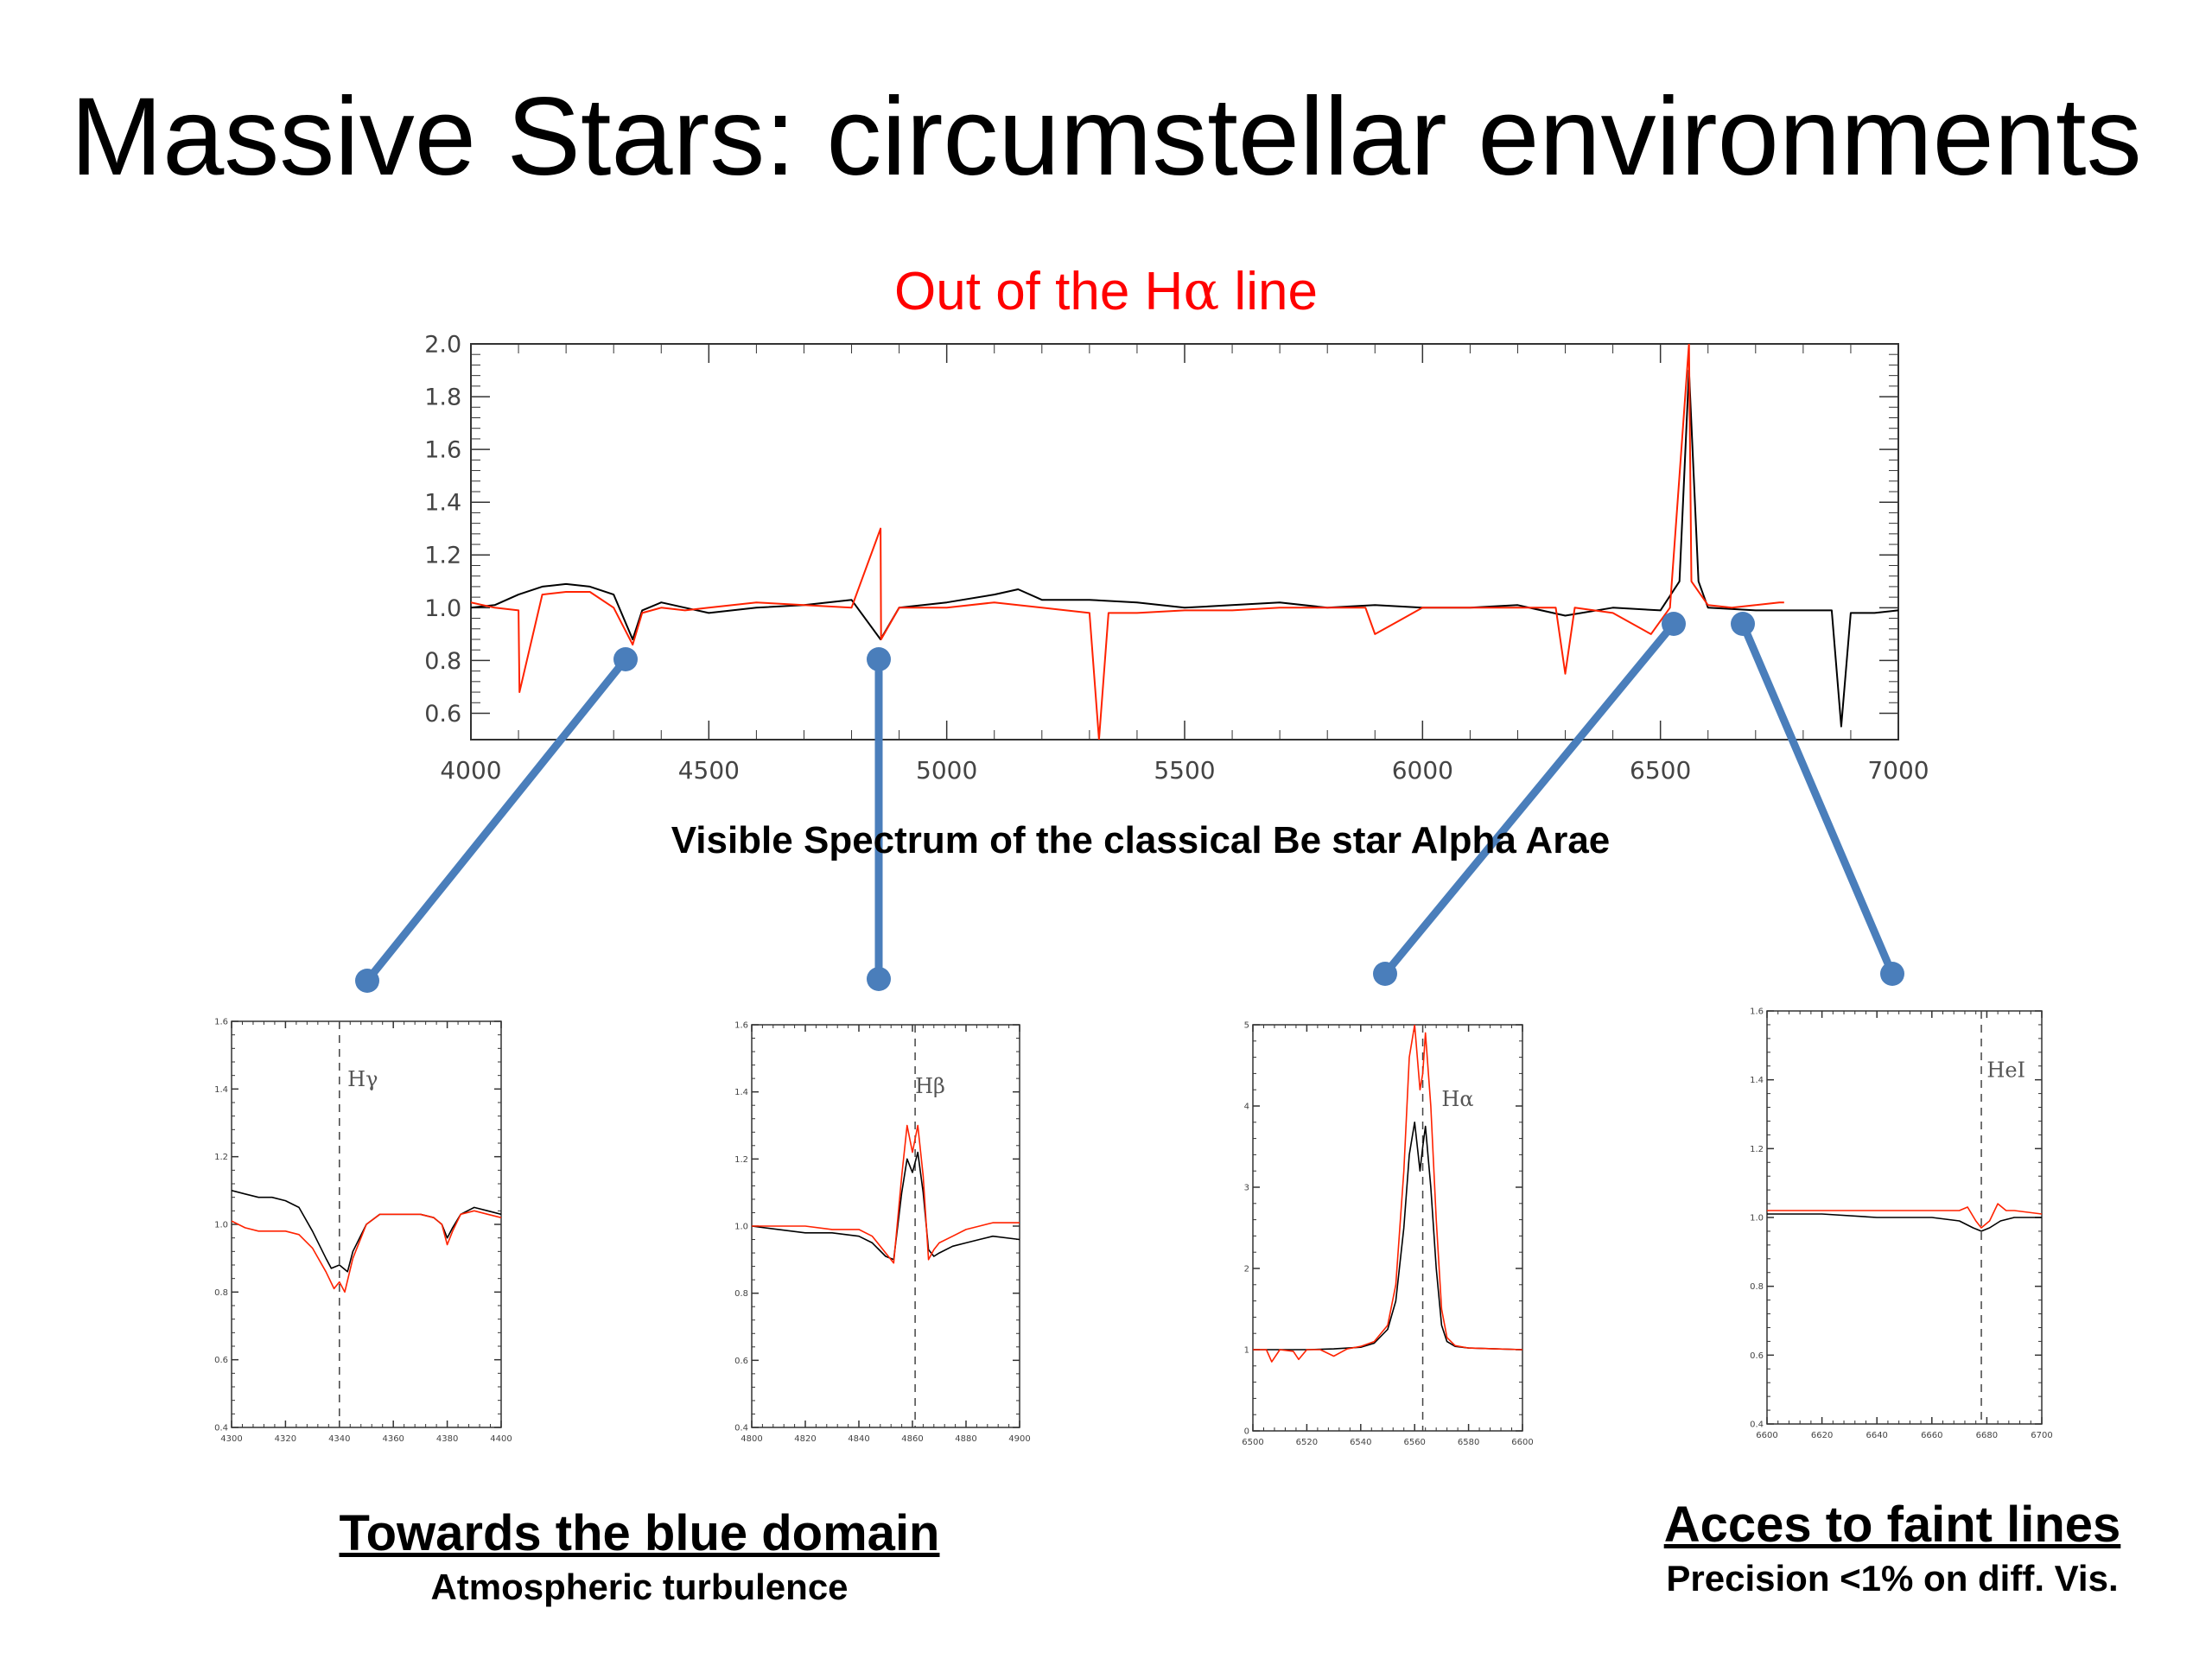  I want to click on inset-hgamma-ytick-label: 0.4, so click(221, 1428).